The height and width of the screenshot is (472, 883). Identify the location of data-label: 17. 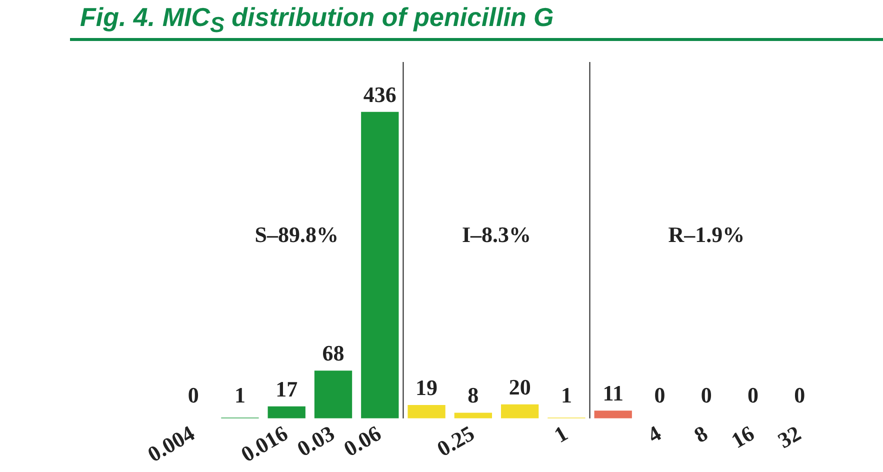
(287, 389).